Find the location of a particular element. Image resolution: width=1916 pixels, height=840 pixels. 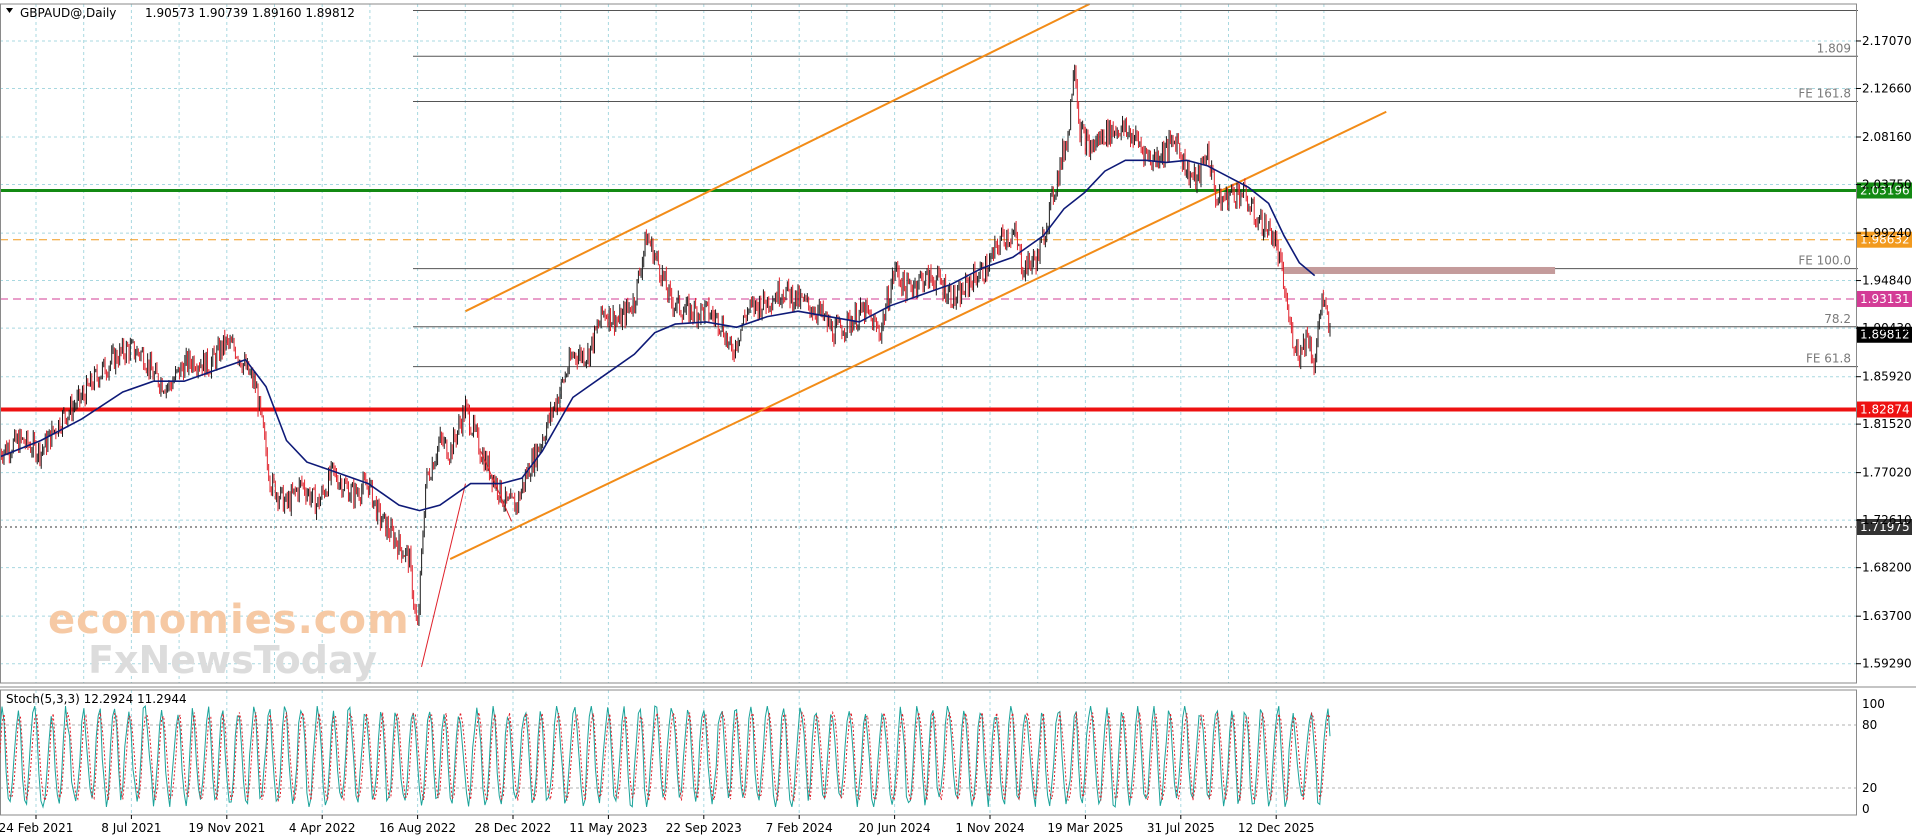

resistance-zone is located at coordinates (1419, 270).